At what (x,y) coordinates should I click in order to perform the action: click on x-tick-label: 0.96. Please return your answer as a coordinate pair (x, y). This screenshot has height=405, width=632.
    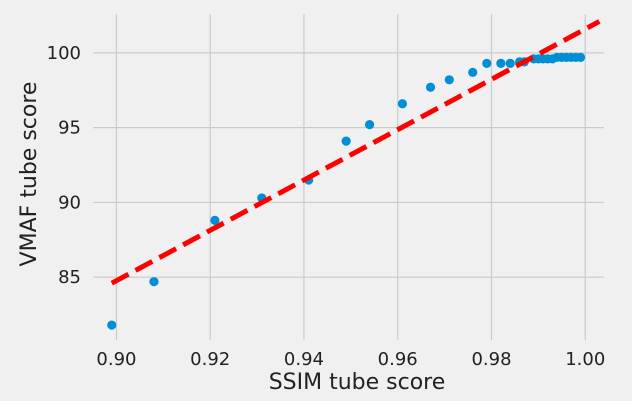
    Looking at the image, I should click on (398, 359).